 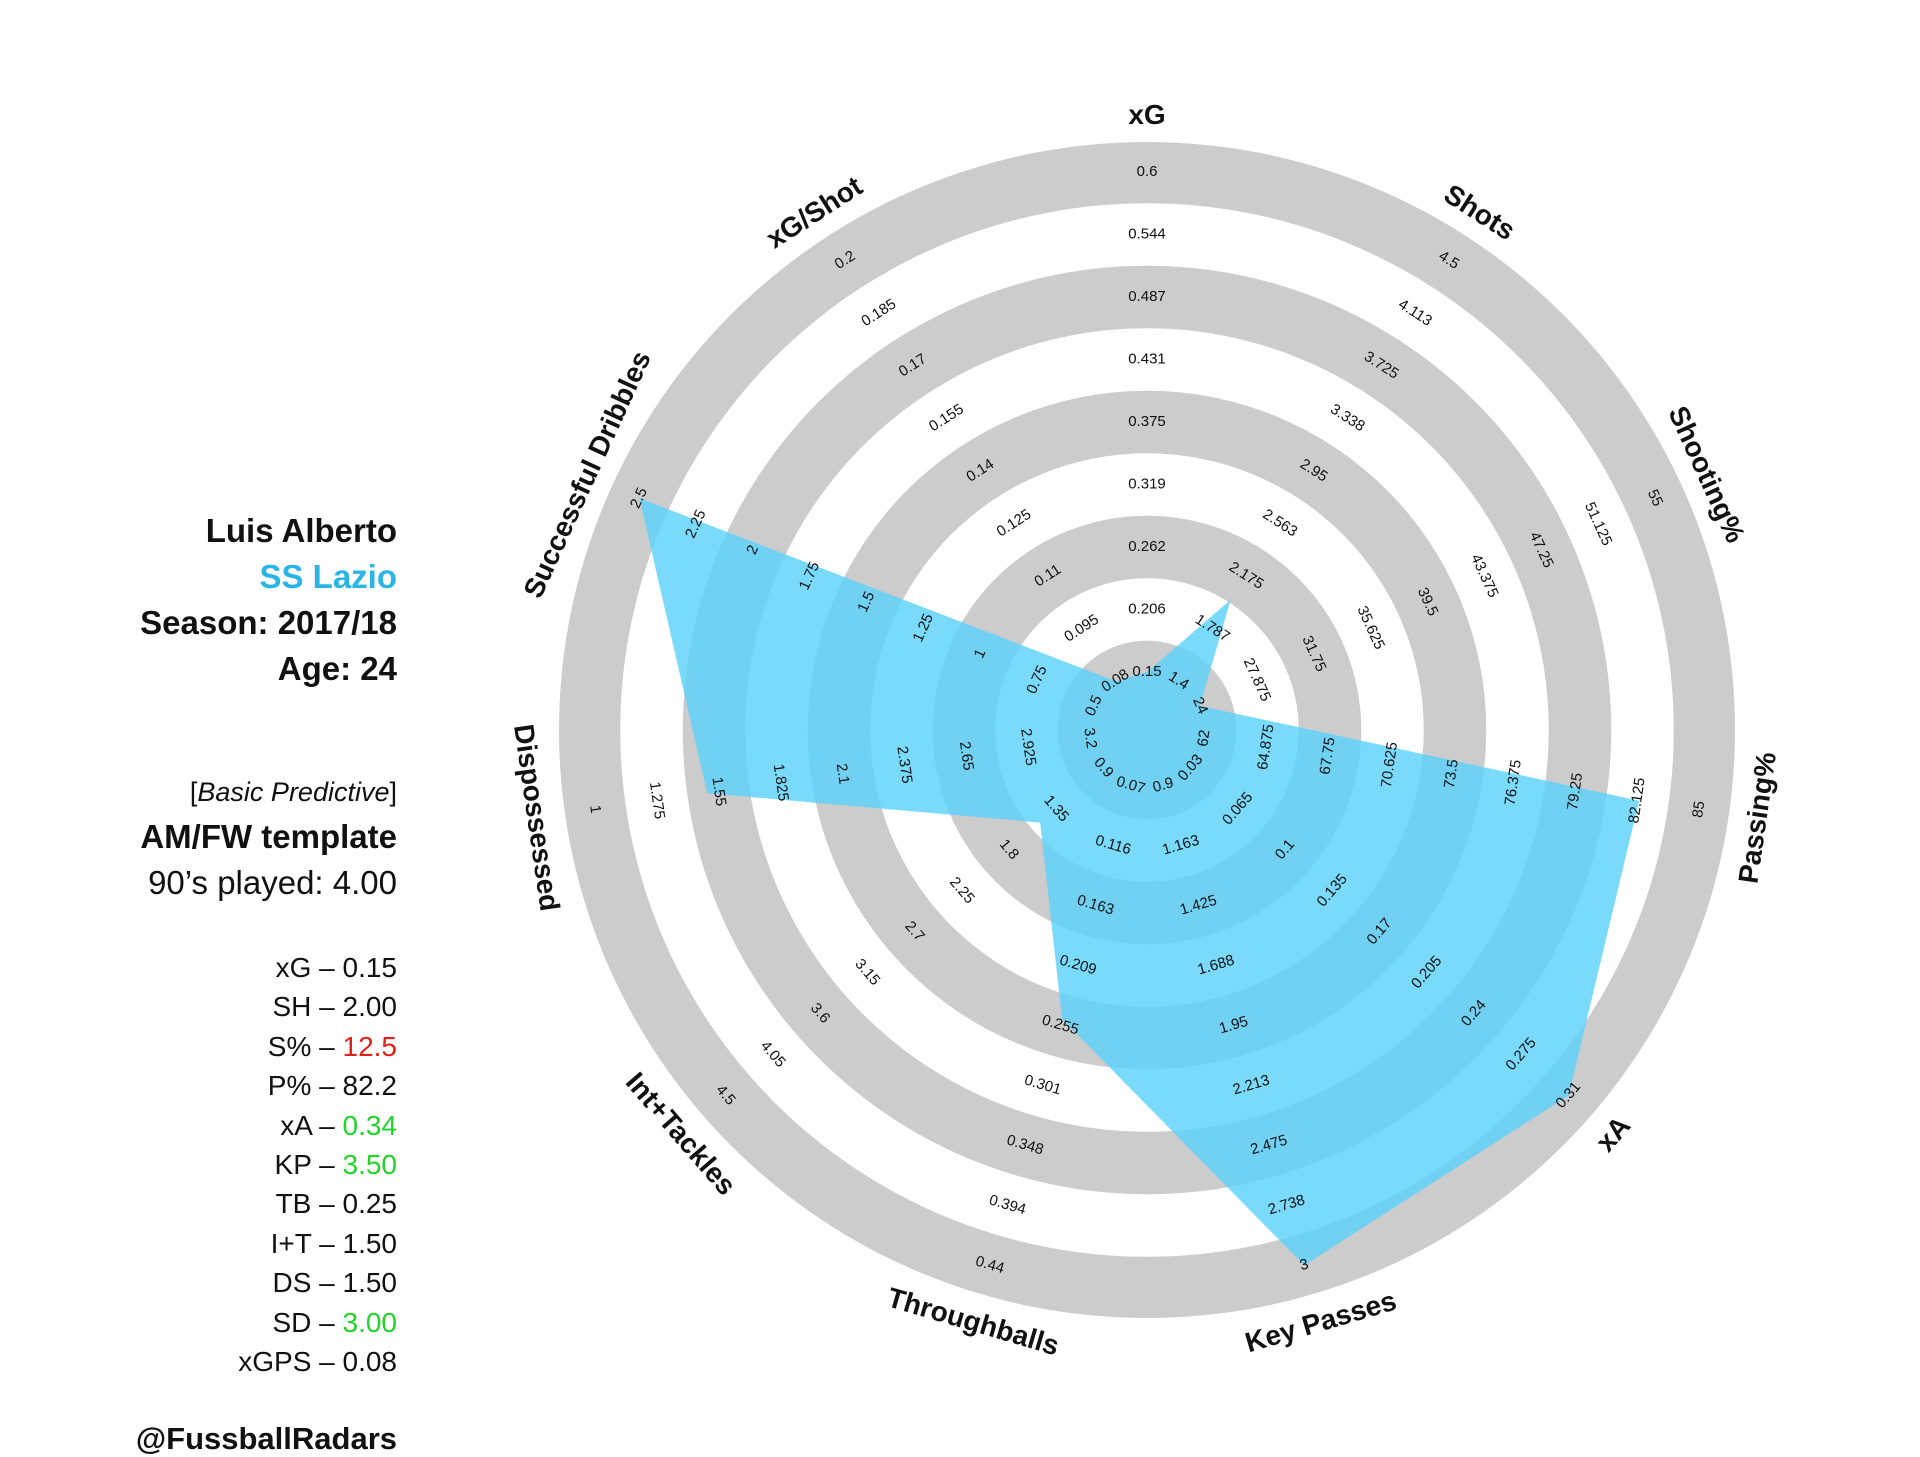 I want to click on radar-tick-label: 70.625, so click(x=1389, y=765).